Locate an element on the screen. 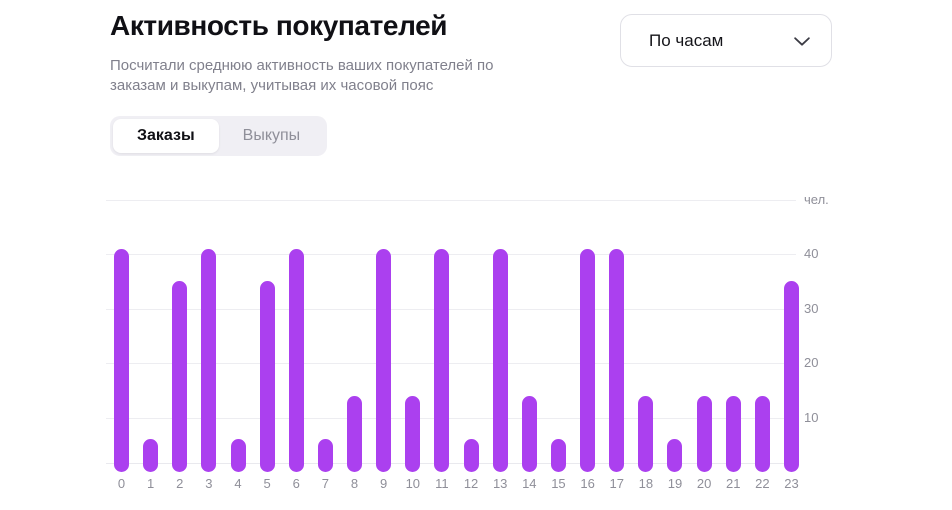  period-dropdown: По часам is located at coordinates (726, 40).